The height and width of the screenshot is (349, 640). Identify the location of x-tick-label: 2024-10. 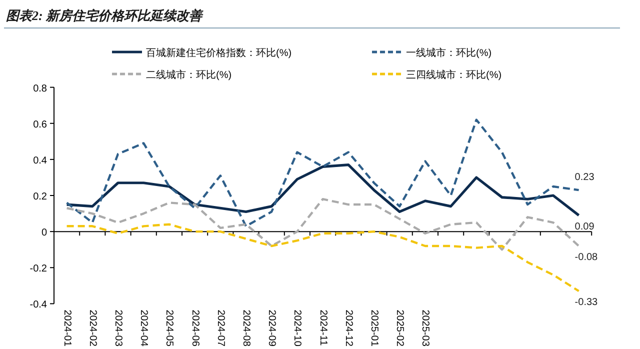
(297, 328).